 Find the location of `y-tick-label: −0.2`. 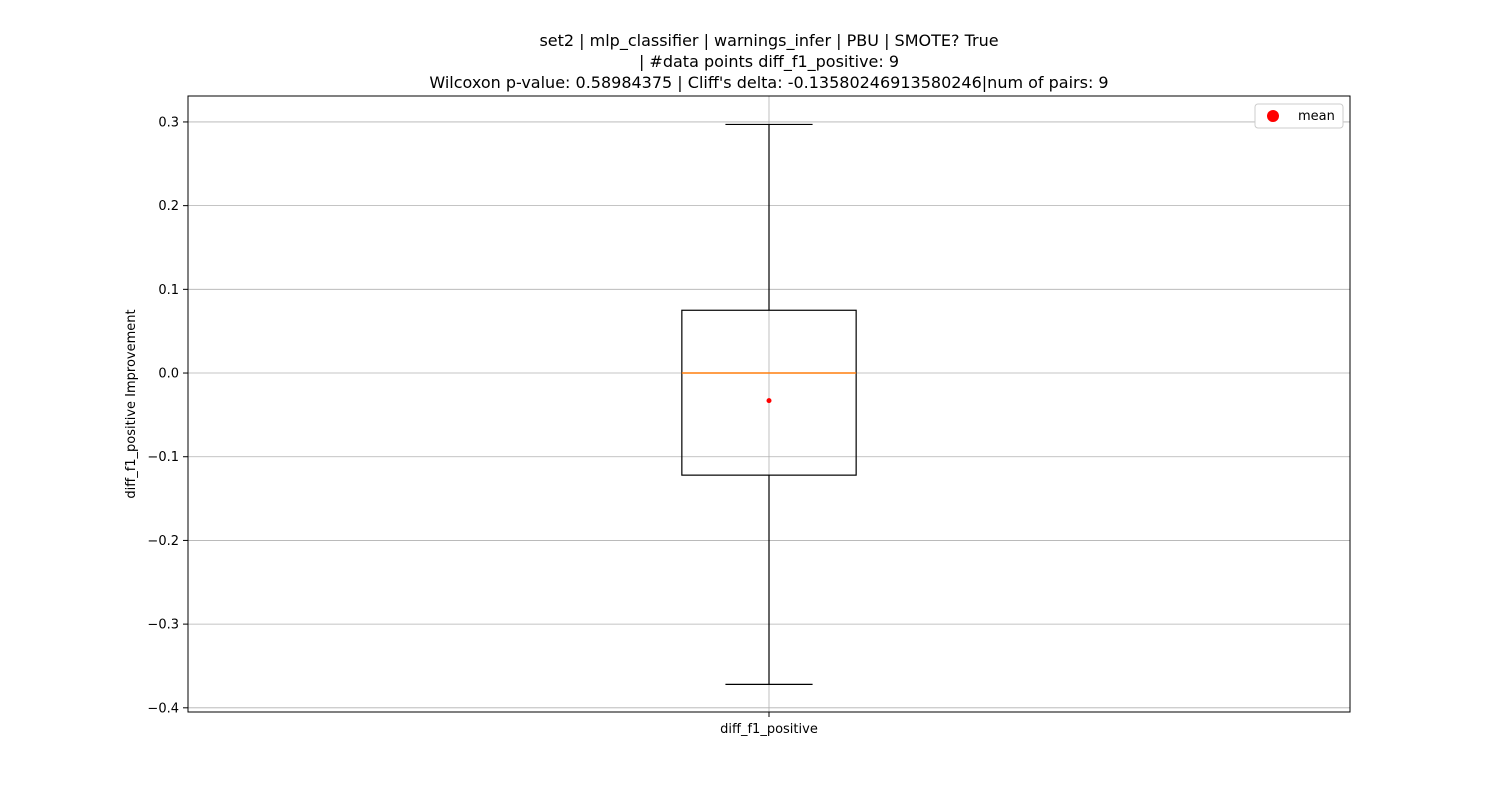

y-tick-label: −0.2 is located at coordinates (163, 541).